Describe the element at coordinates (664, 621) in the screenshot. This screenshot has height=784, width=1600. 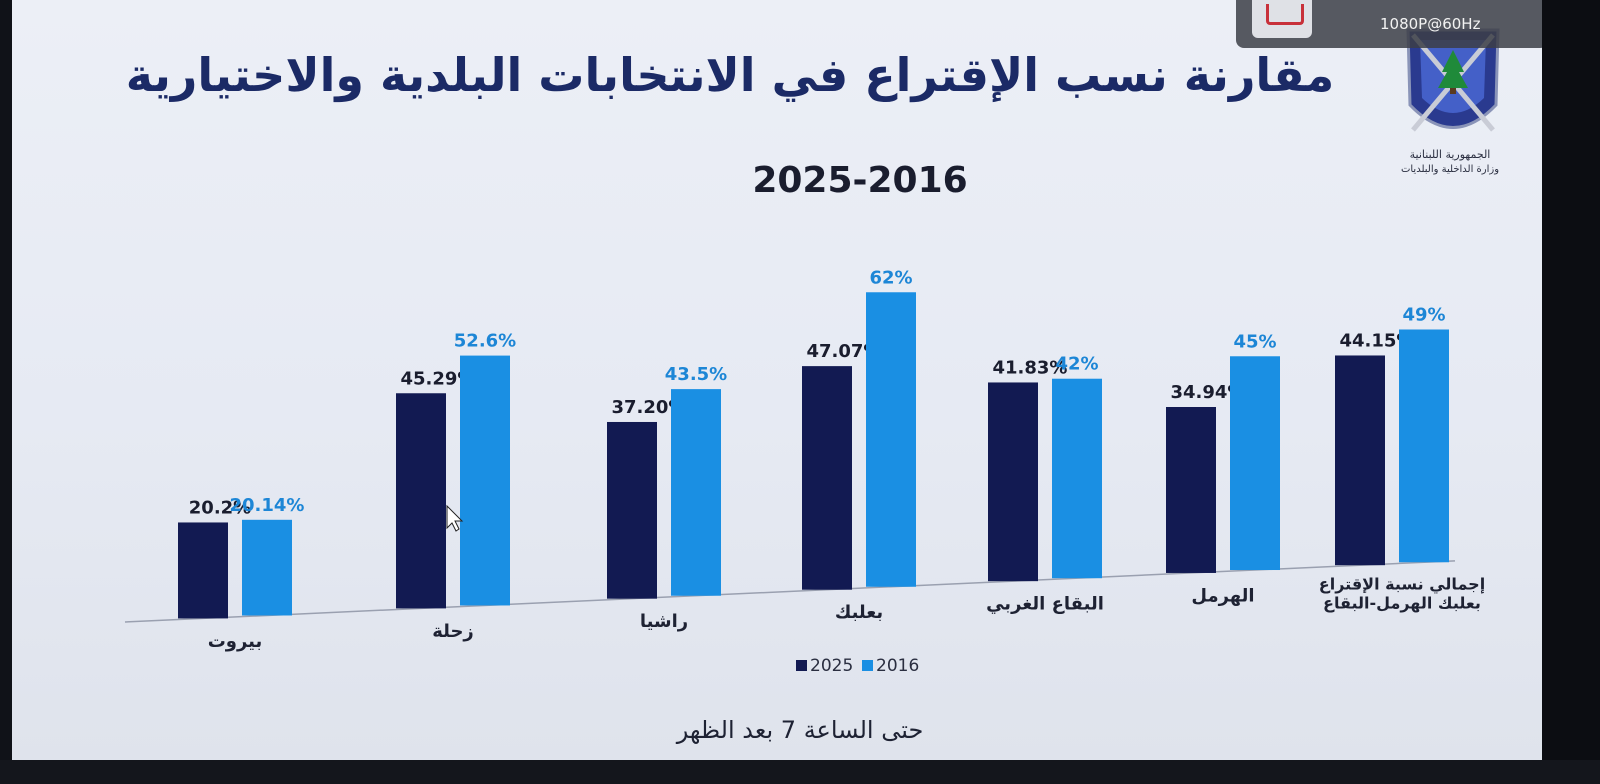
I see `category-label-2: راشيا` at that location.